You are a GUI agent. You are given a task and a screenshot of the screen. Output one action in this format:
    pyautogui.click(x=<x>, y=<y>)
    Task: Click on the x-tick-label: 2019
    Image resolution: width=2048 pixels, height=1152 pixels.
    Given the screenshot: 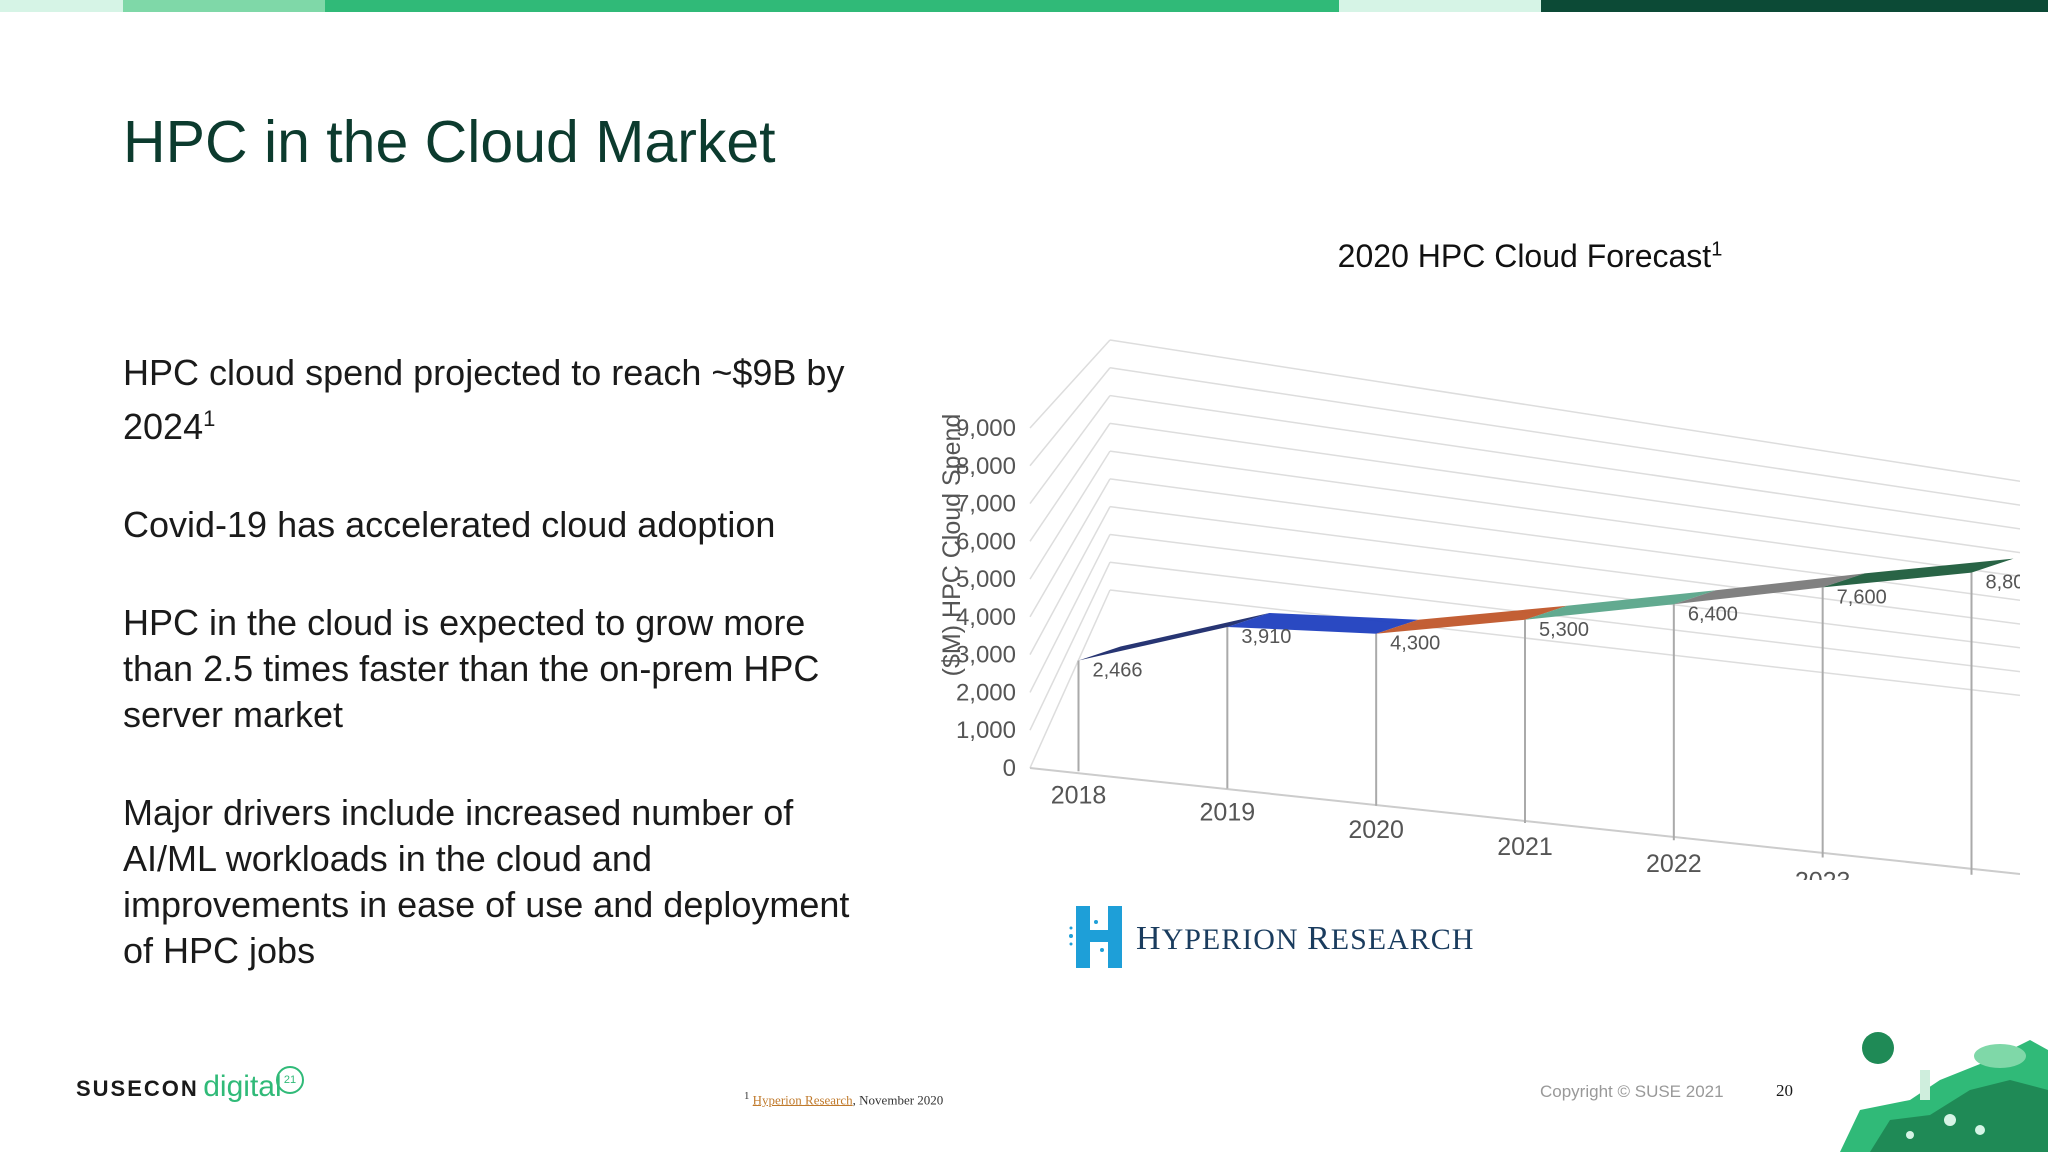 What is the action you would take?
    pyautogui.click(x=1228, y=813)
    